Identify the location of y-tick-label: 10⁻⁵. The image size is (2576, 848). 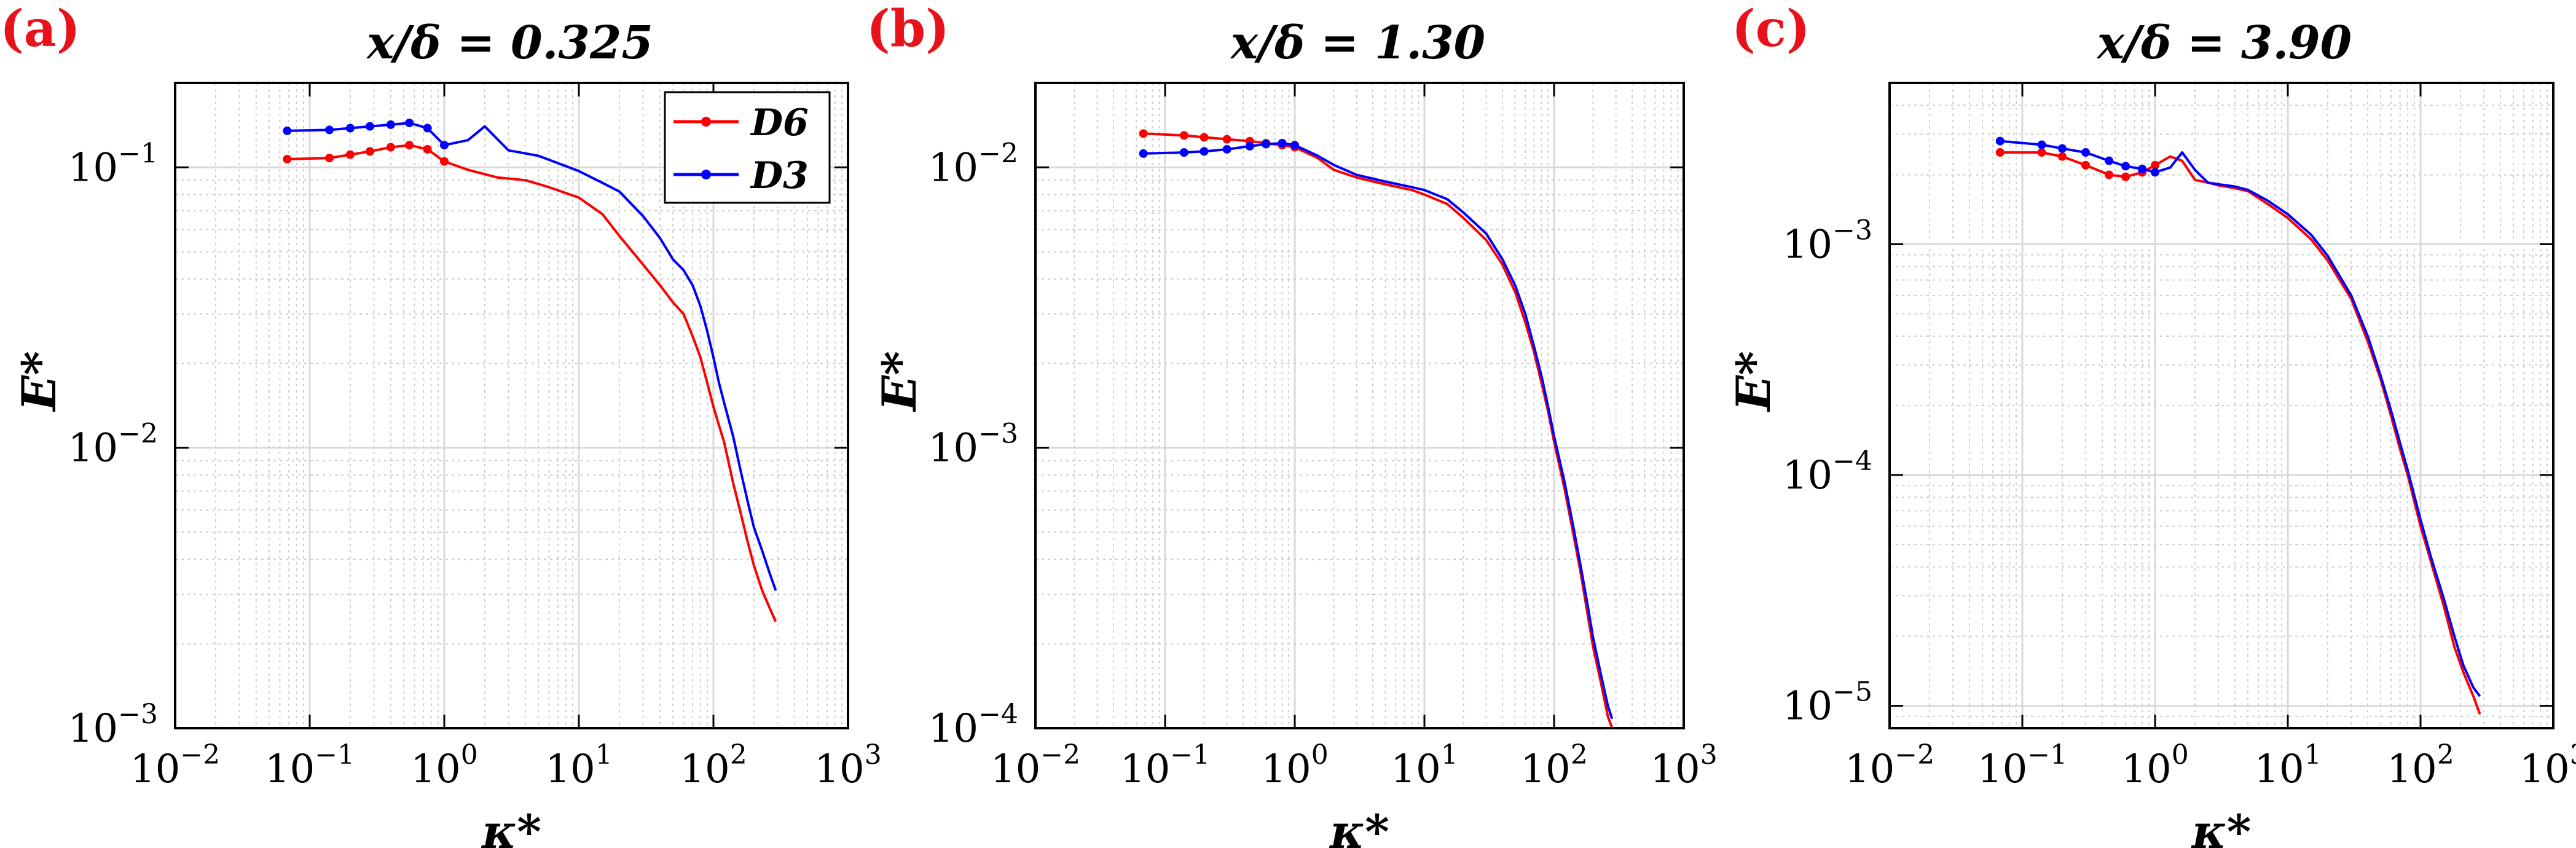
(1827, 703).